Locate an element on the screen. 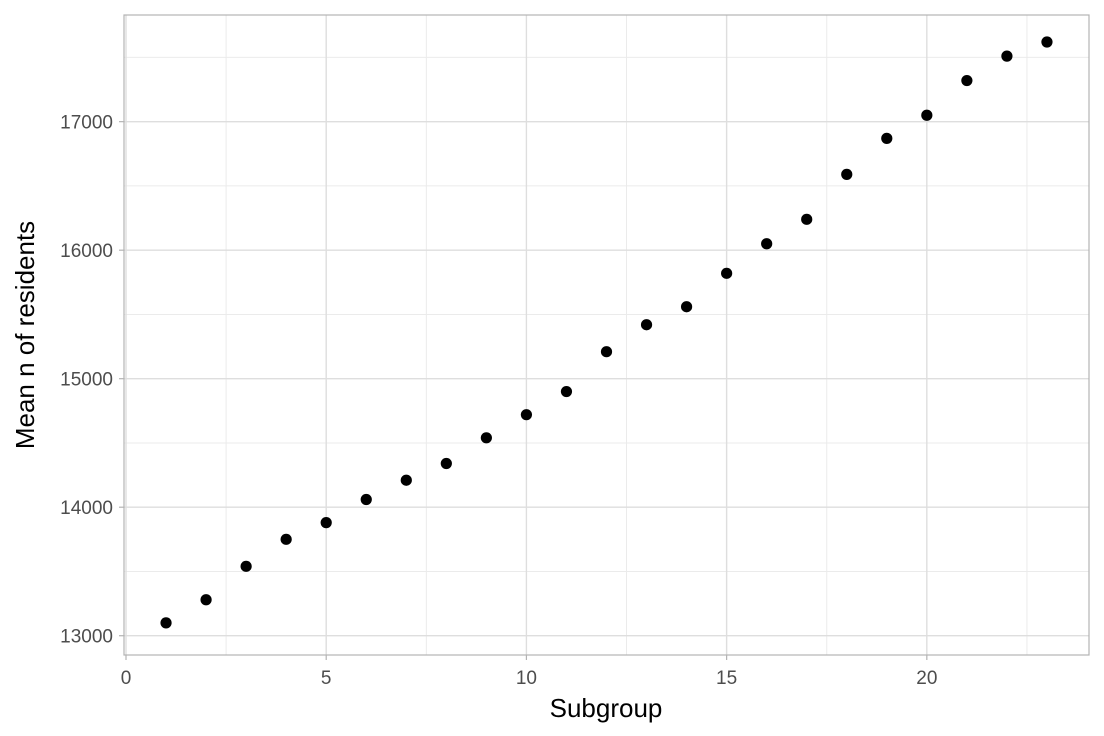  x-tick-label: 0 is located at coordinates (126, 678).